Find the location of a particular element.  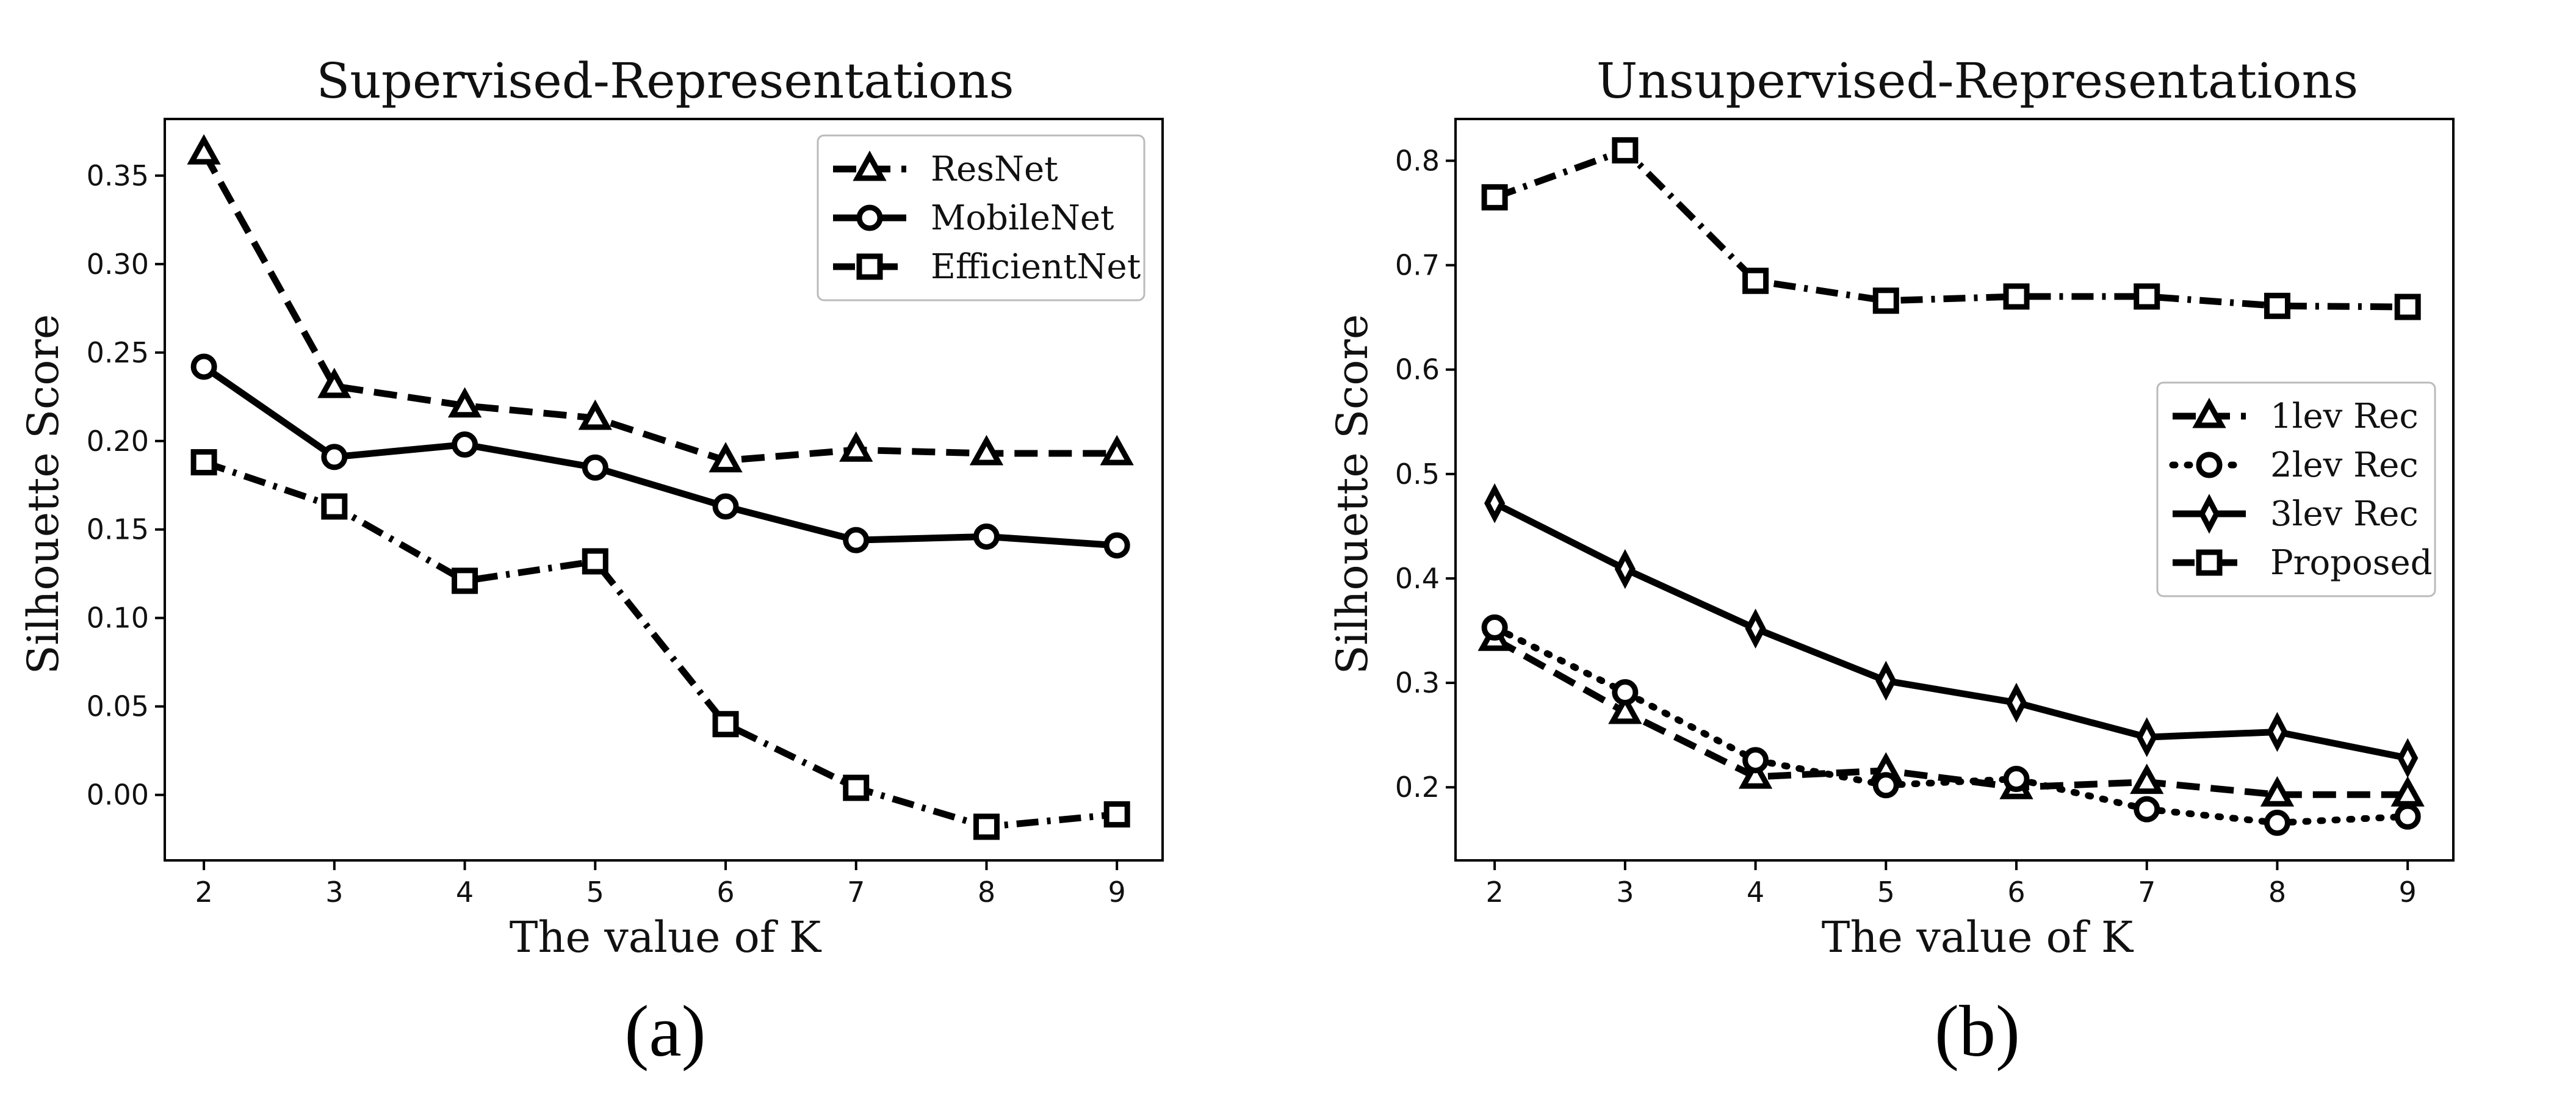

y-tick-label: 0.25 is located at coordinates (118, 352).